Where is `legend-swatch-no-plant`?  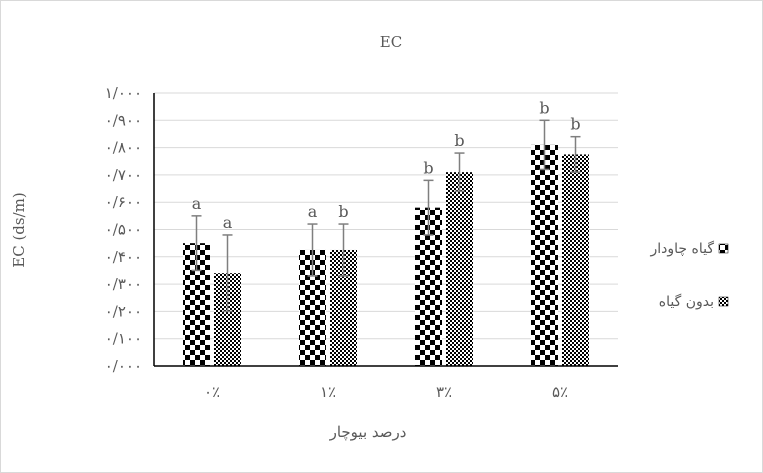
legend-swatch-no-plant is located at coordinates (723, 301).